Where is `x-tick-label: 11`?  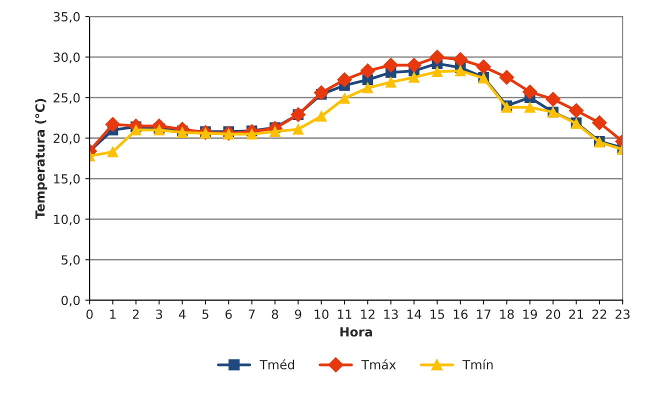
x-tick-label: 11 is located at coordinates (345, 314).